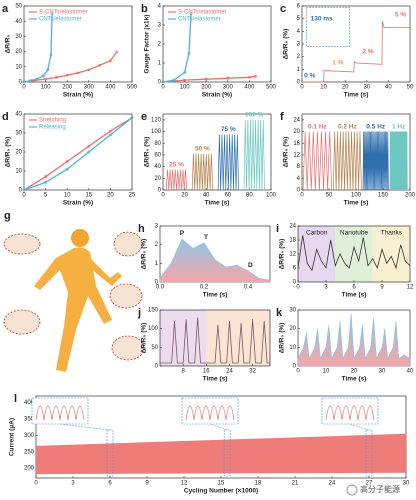  What do you see at coordinates (52, 121) in the screenshot?
I see `legend-label: Stretching` at bounding box center [52, 121].